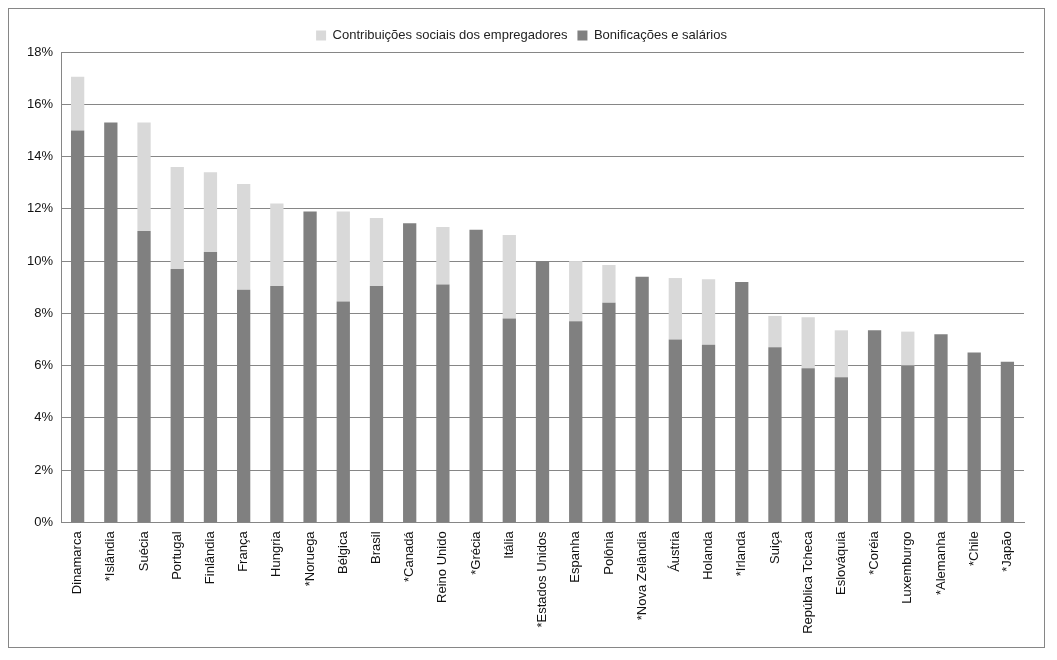 This screenshot has height=660, width=1057. What do you see at coordinates (243, 551) in the screenshot?
I see `x-tick-label: França` at bounding box center [243, 551].